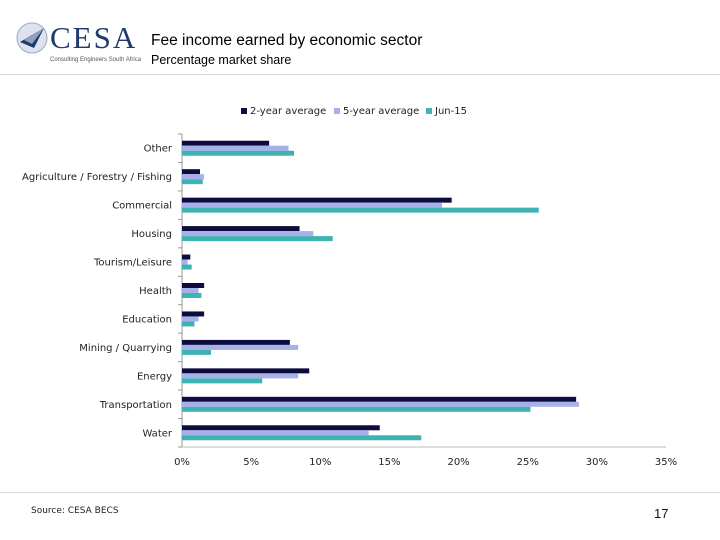  Describe the element at coordinates (157, 433) in the screenshot. I see `category-label: Water` at that location.